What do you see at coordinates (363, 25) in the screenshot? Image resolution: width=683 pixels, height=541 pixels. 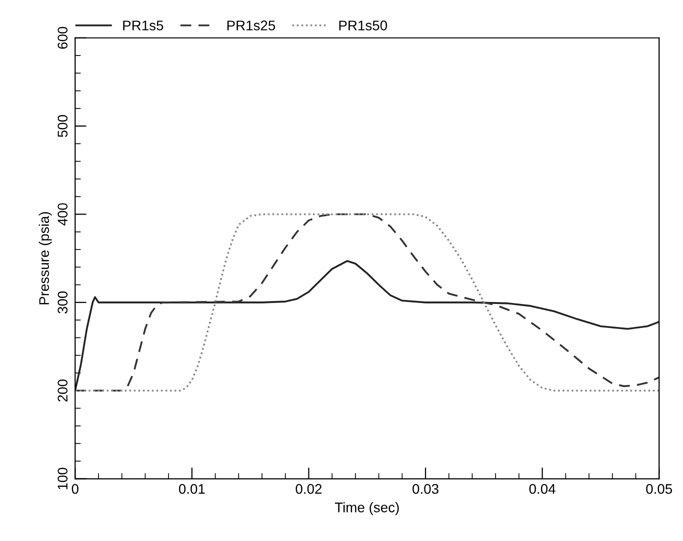 I see `legend-label: PR1s50` at bounding box center [363, 25].